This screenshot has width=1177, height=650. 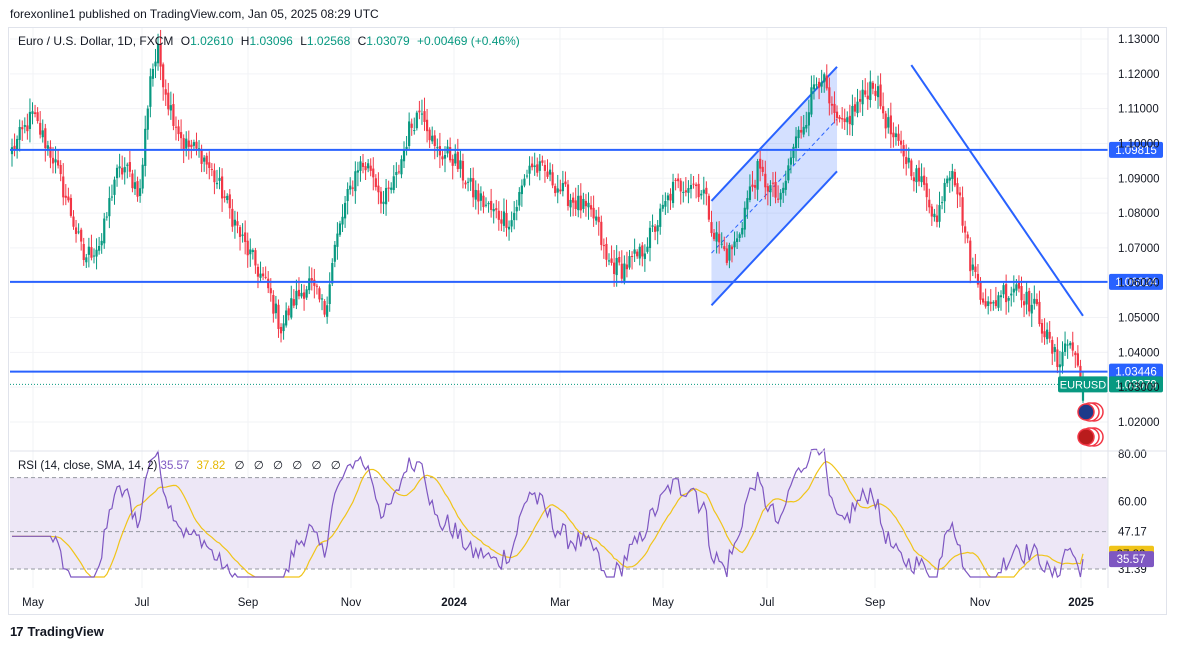 I want to click on time-tick-label: 2024, so click(x=454, y=603).